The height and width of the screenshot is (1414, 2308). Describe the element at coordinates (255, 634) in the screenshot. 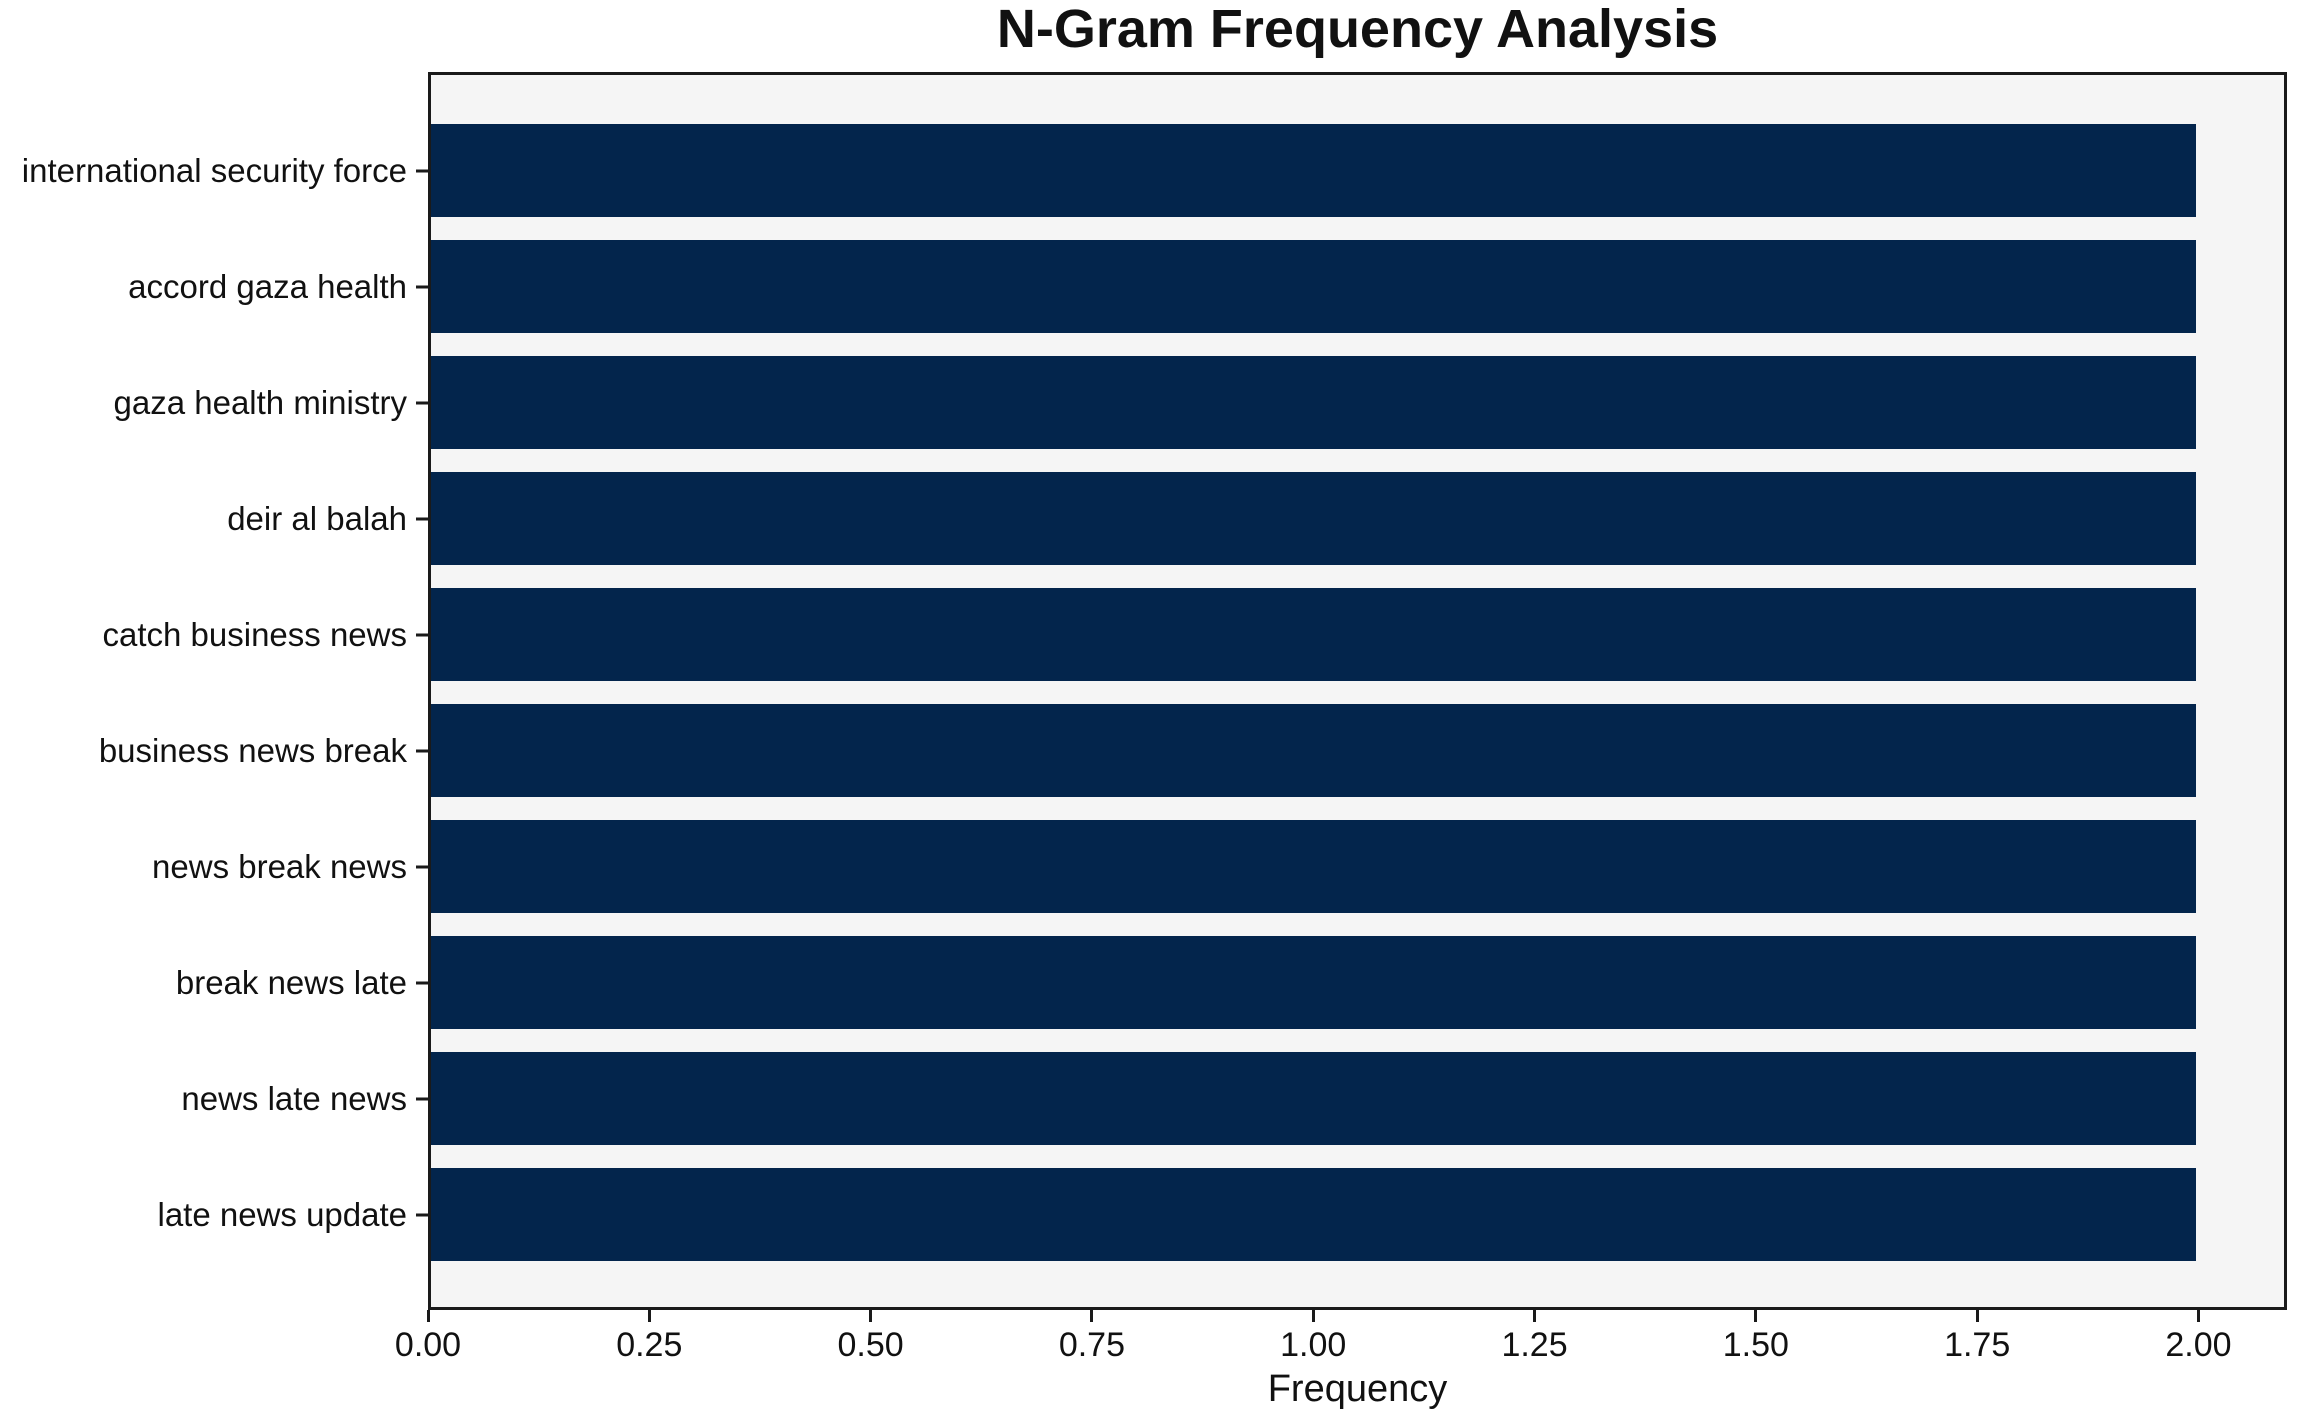

I see `y-tick-label: catch business news` at that location.